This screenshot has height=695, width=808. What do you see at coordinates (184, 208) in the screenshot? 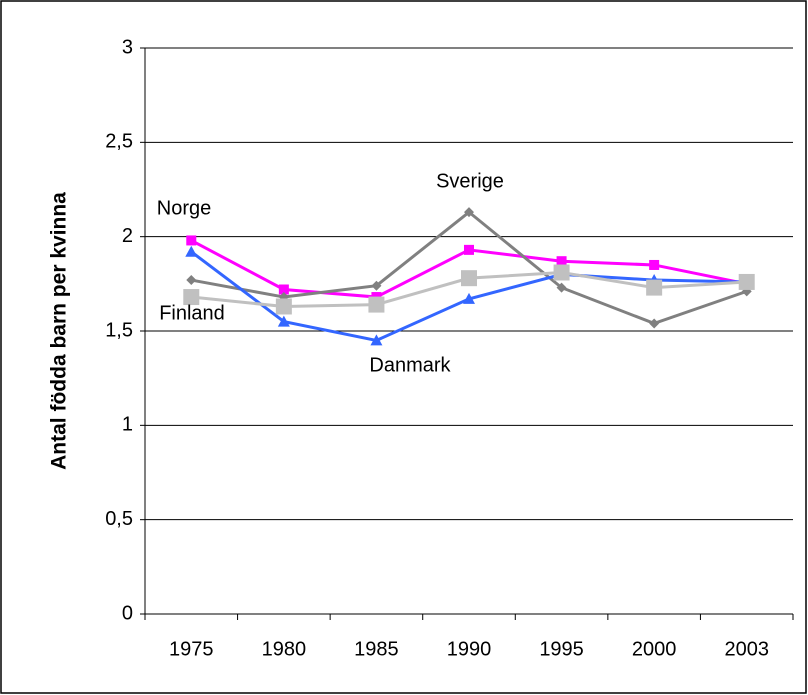
I see `series-label: Norge` at bounding box center [184, 208].